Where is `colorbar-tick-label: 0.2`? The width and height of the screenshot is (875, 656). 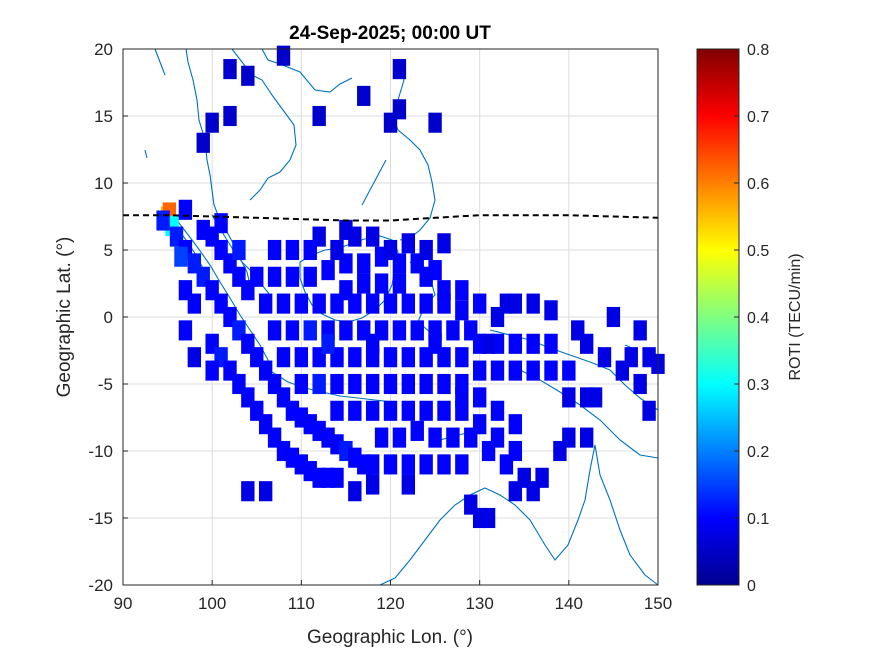 colorbar-tick-label: 0.2 is located at coordinates (758, 452).